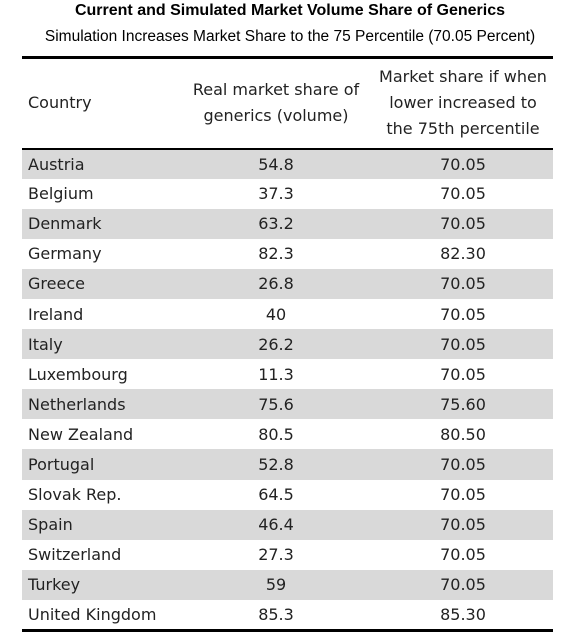  Describe the element at coordinates (276, 495) in the screenshot. I see `value-cell: 64.5` at that location.